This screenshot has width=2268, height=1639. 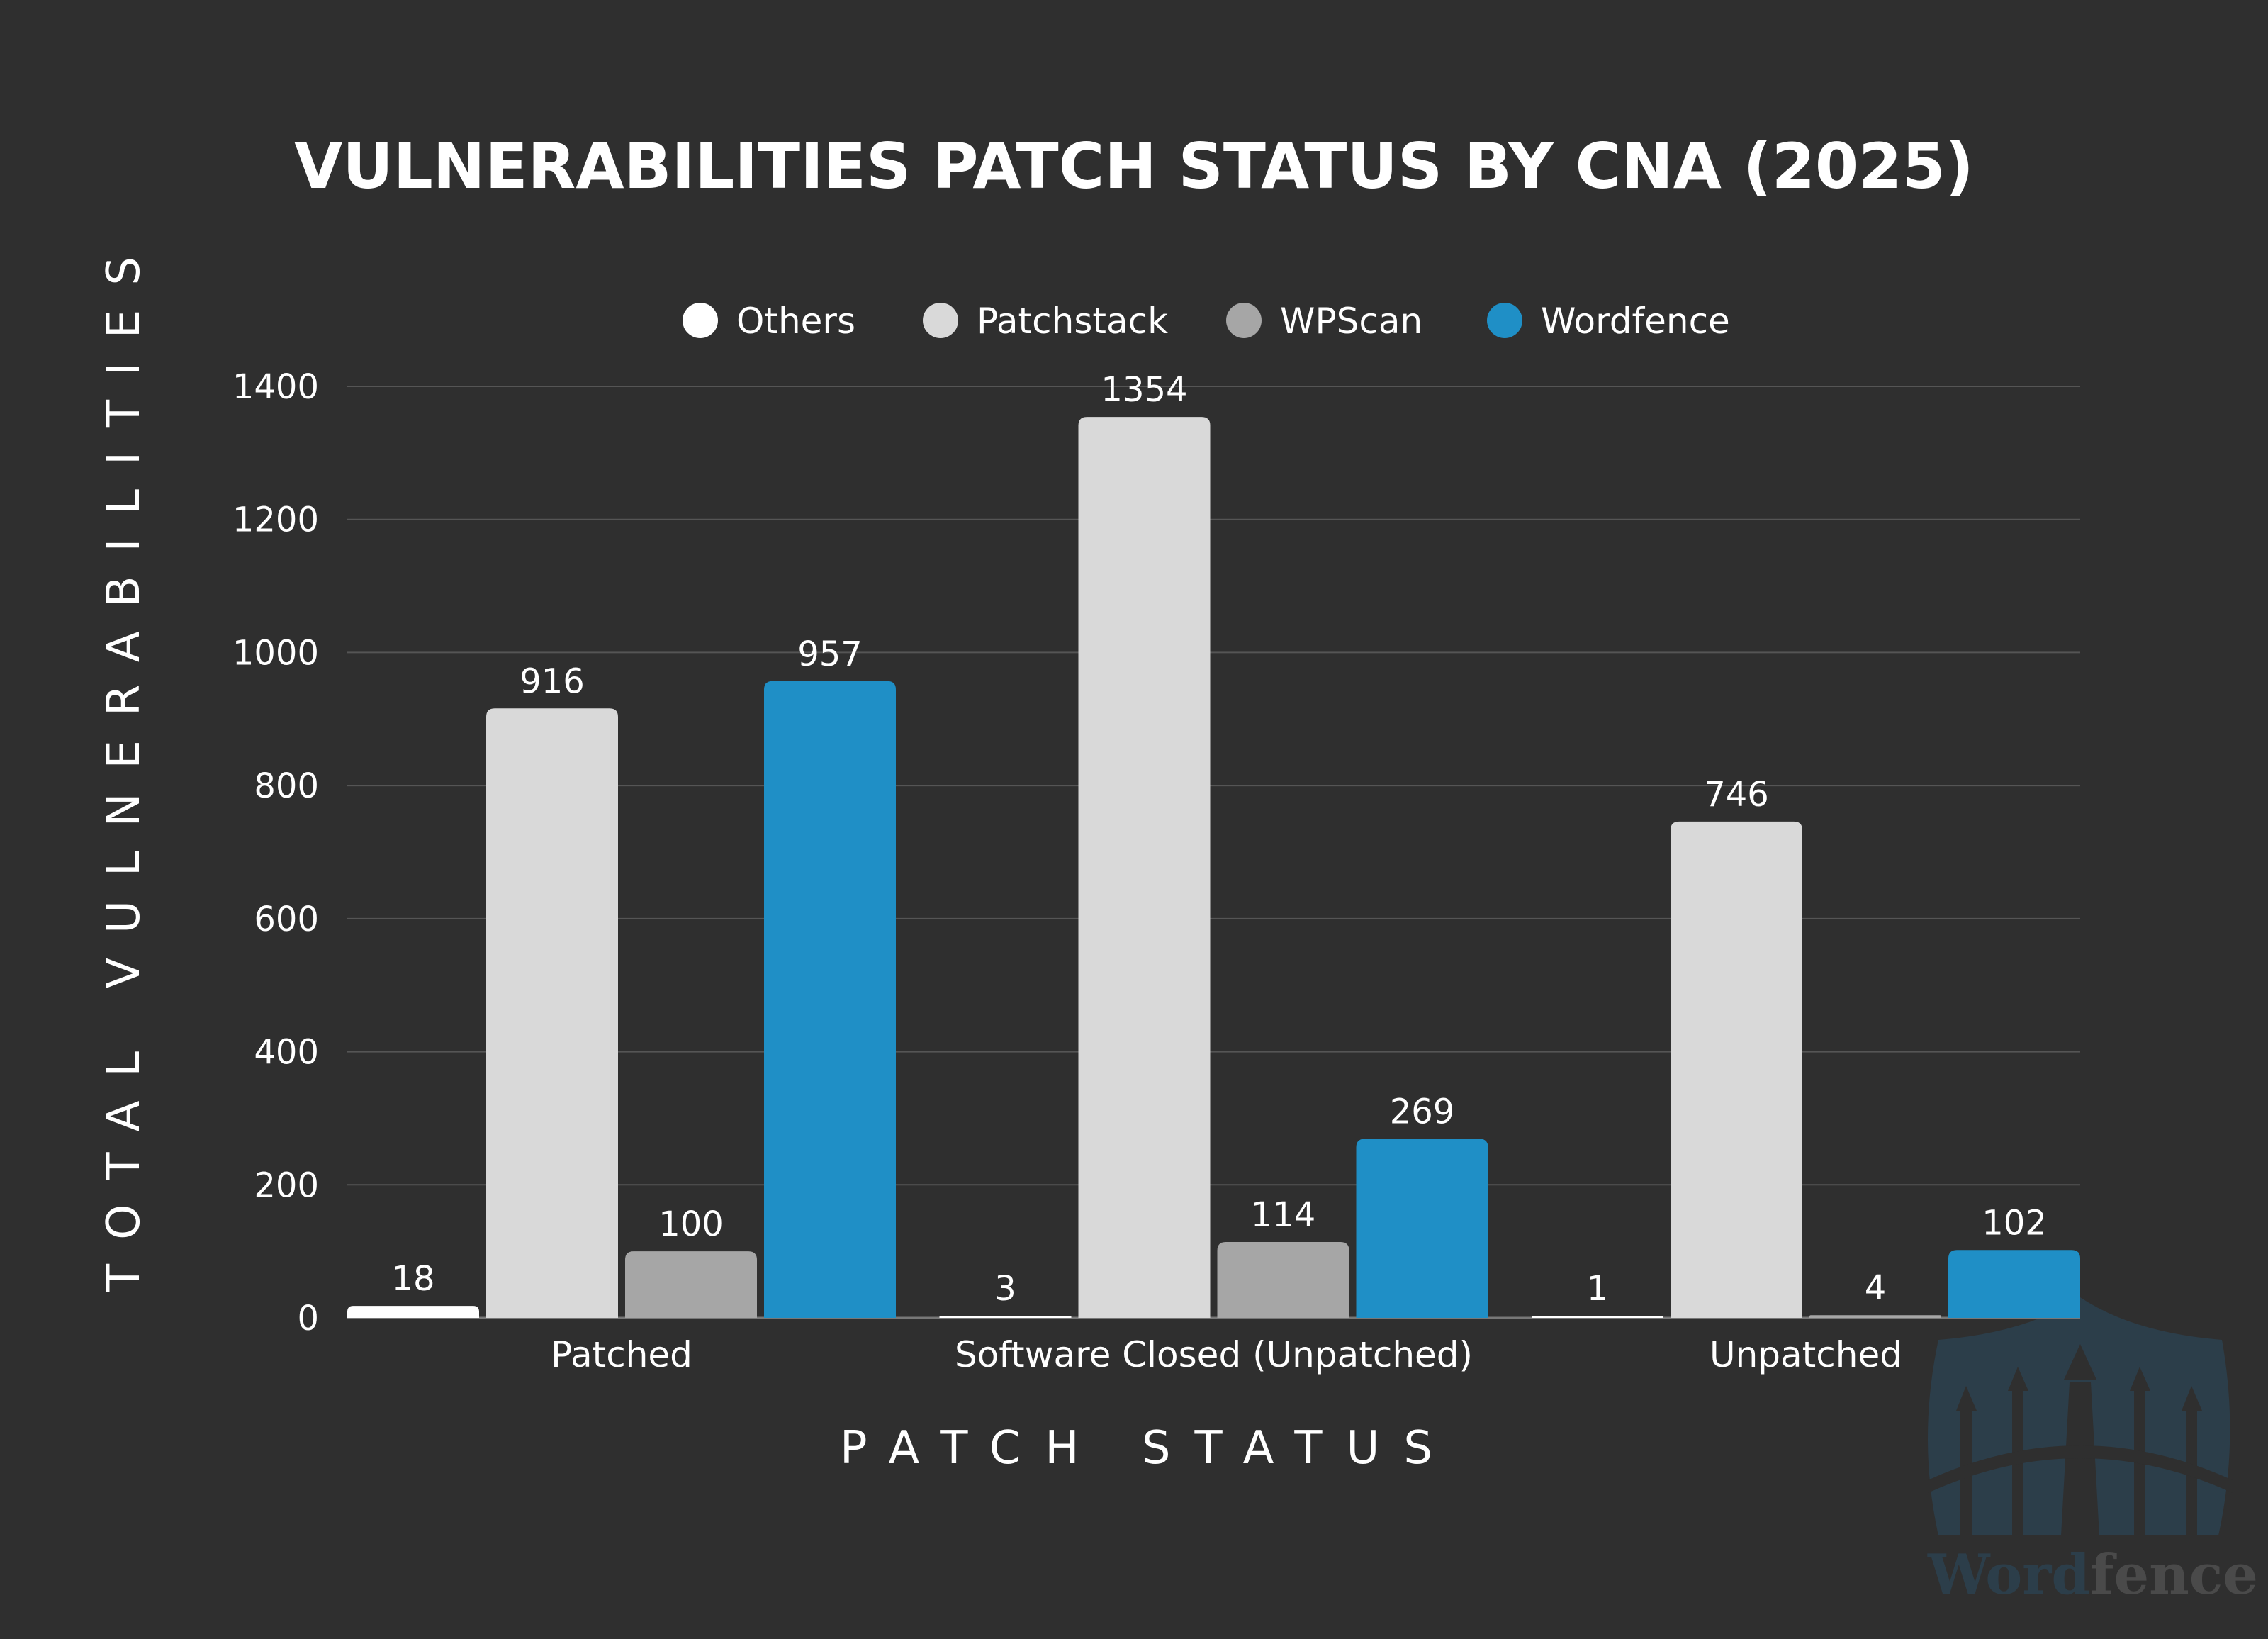 I want to click on data-label: 916, so click(x=552, y=681).